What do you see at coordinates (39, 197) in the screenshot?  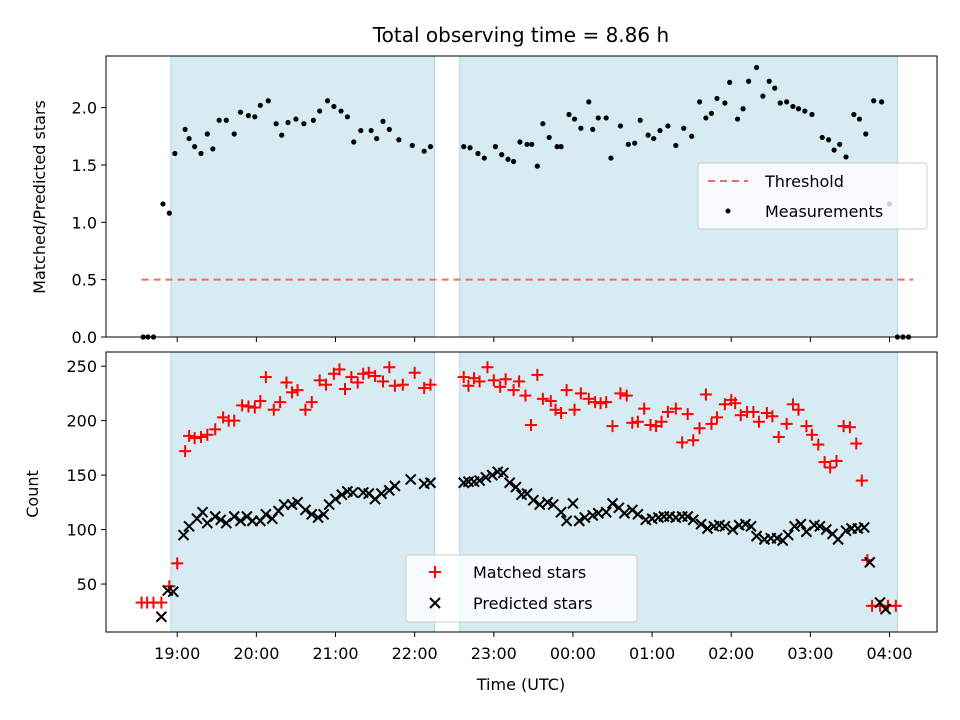 I see `top-panel-ylabel: Matched/Predicted stars` at bounding box center [39, 197].